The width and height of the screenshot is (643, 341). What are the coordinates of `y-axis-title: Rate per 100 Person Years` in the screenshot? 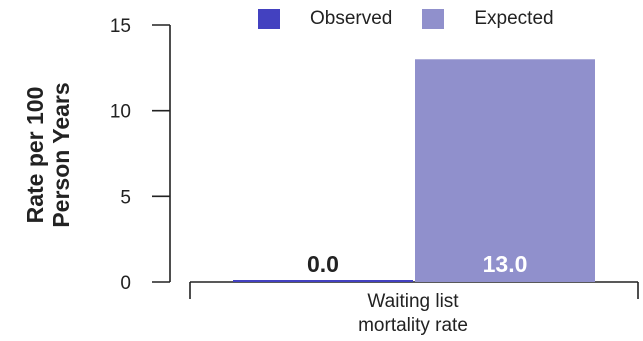 It's located at (48, 154).